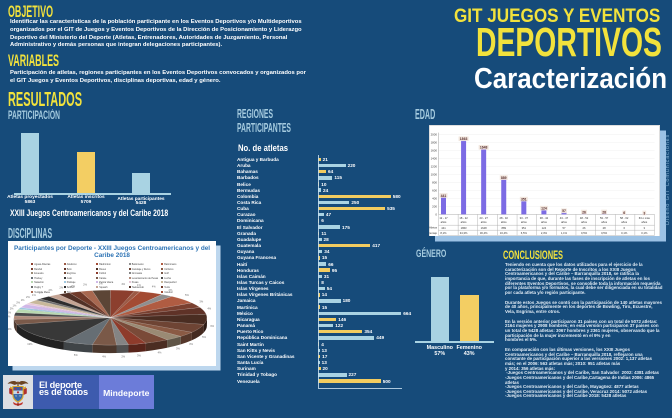  Describe the element at coordinates (584, 218) in the screenshot. I see `svg-text: 48 - 52` at that location.